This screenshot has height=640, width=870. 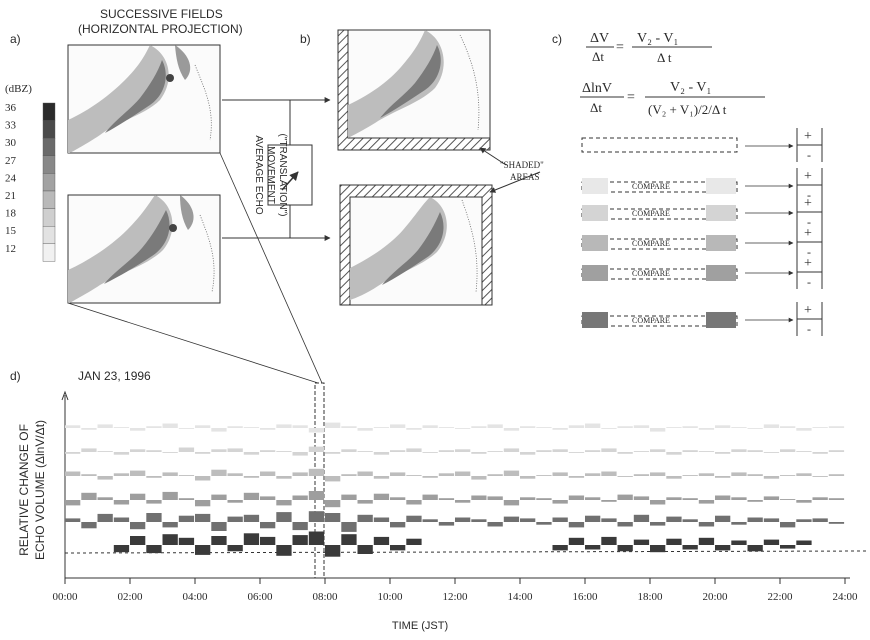 I want to click on x-tick-label: 24:00, so click(x=845, y=597).